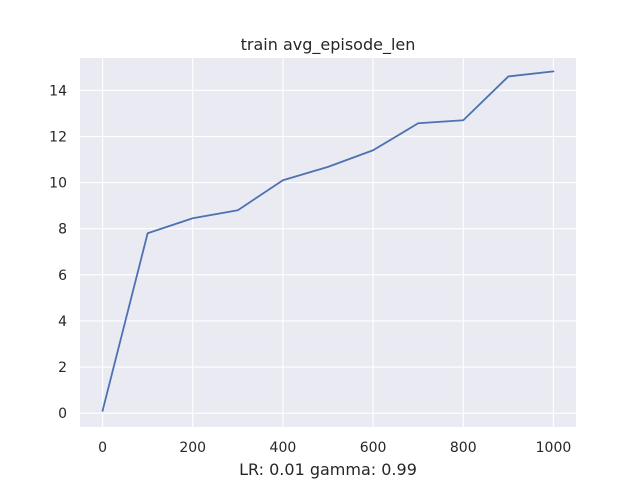 This screenshot has width=640, height=480. Describe the element at coordinates (62, 276) in the screenshot. I see `y-tick-label: 6` at that location.